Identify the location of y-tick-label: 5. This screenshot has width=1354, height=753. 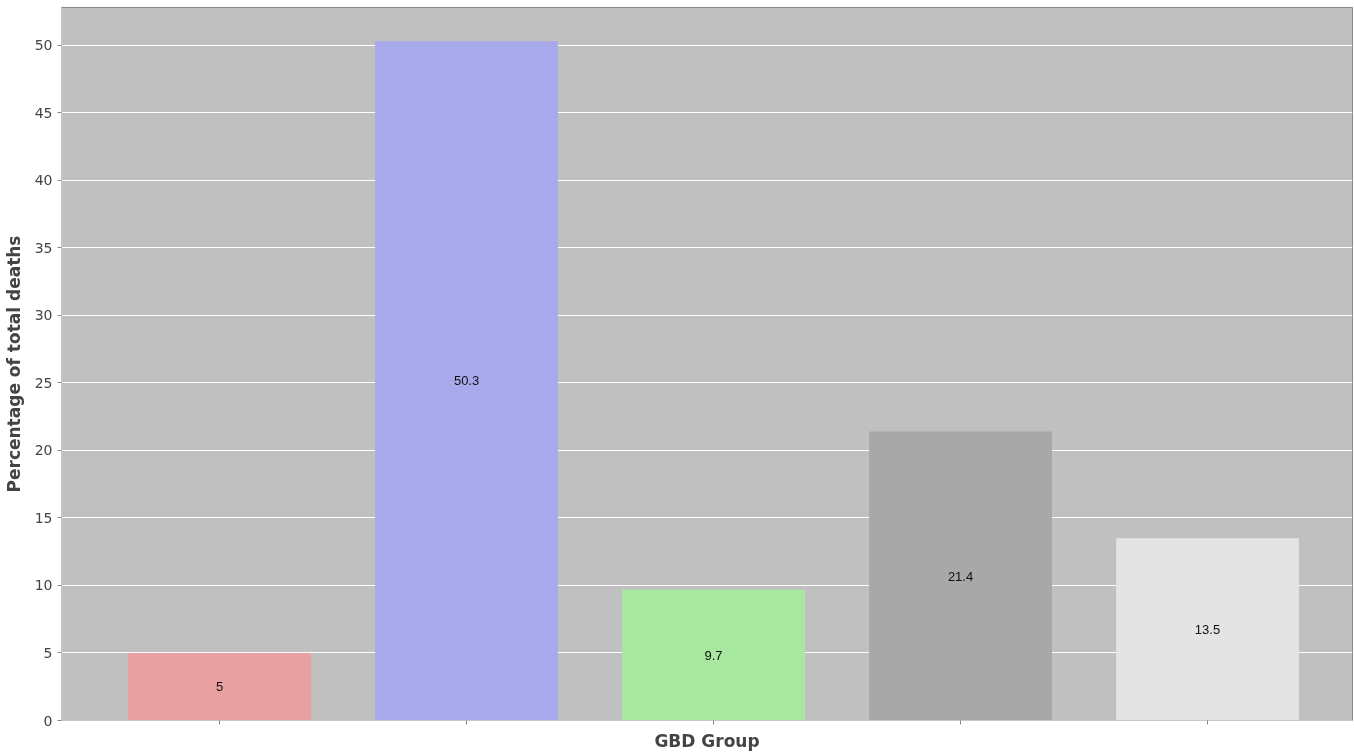
(48, 652).